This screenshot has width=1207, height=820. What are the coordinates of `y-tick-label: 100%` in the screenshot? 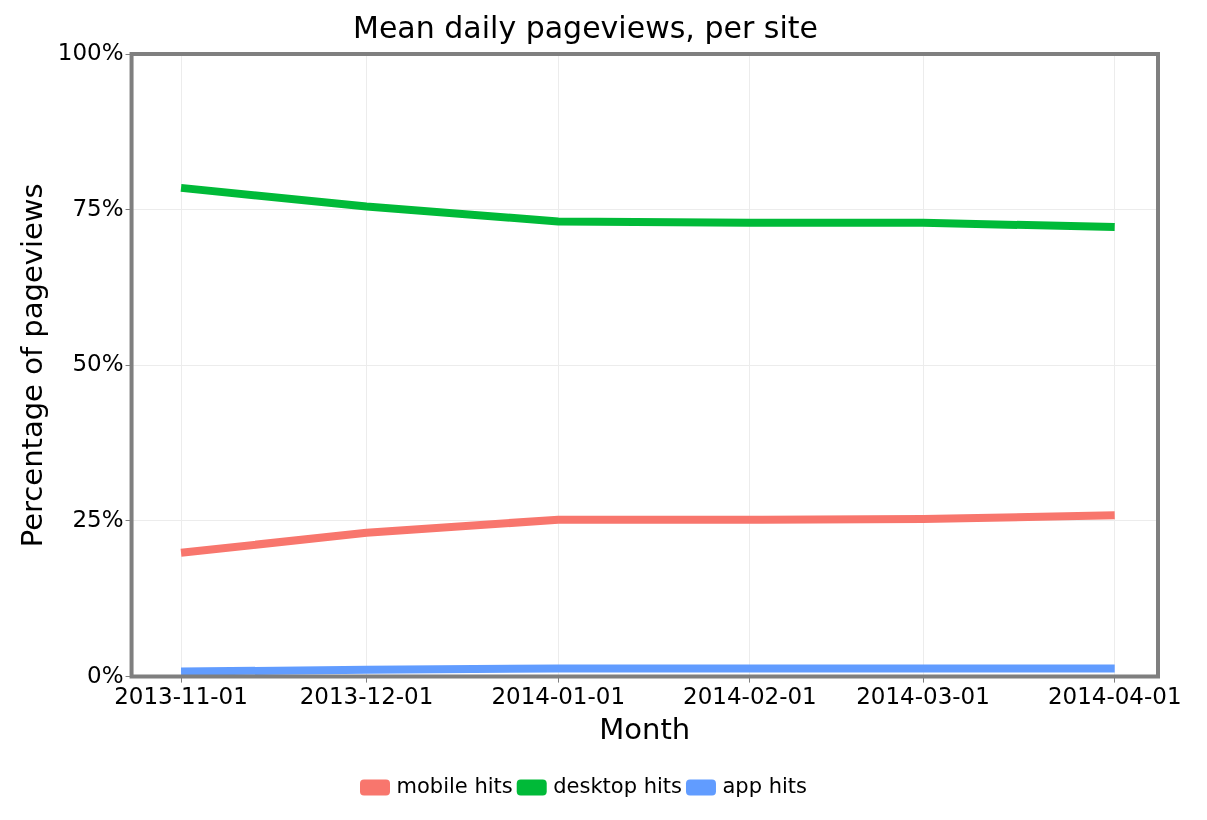 It's located at (90, 51).